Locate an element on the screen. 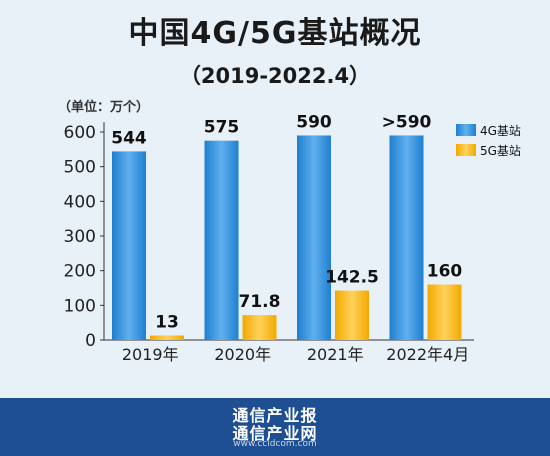 Image resolution: width=550 pixels, height=456 pixels. data-label-5g: 13 is located at coordinates (167, 322).